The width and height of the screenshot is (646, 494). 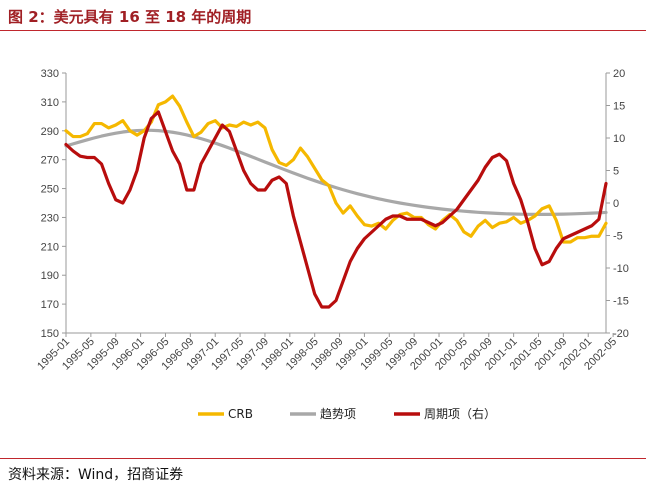 What do you see at coordinates (619, 139) in the screenshot?
I see `y-right-tick-label: 10` at bounding box center [619, 139].